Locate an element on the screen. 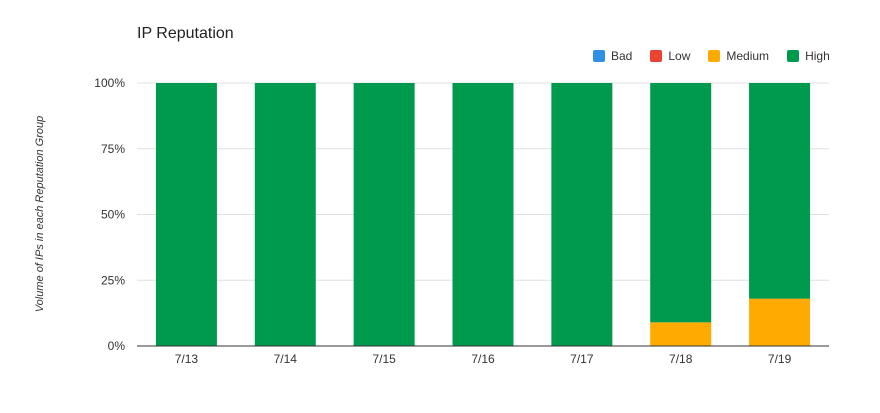 The height and width of the screenshot is (413, 880). x-tick-label: 7/14 is located at coordinates (286, 359).